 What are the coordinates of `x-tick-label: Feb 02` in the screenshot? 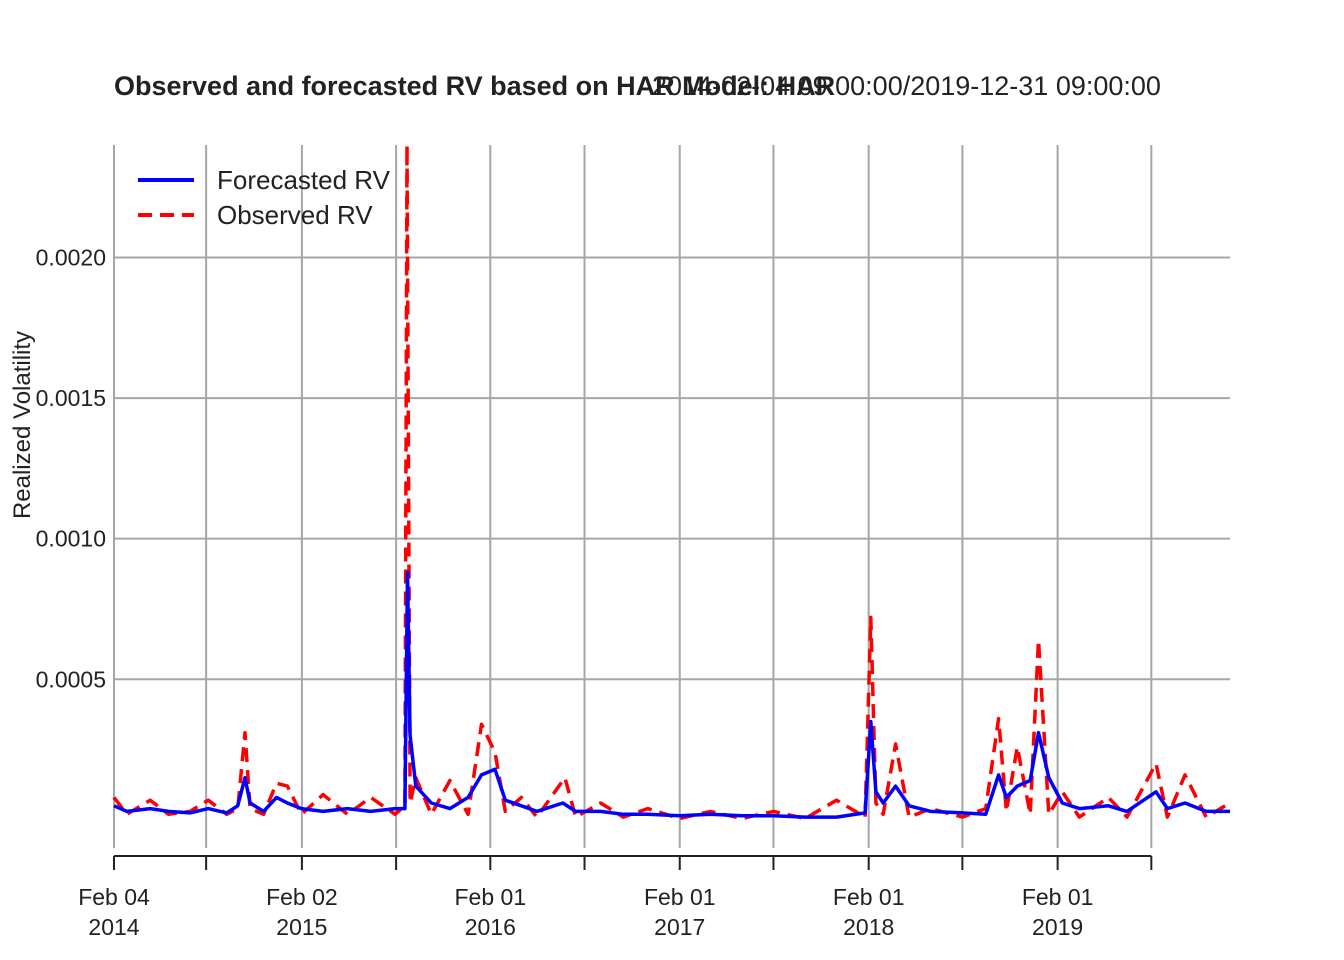 It's located at (302, 897).